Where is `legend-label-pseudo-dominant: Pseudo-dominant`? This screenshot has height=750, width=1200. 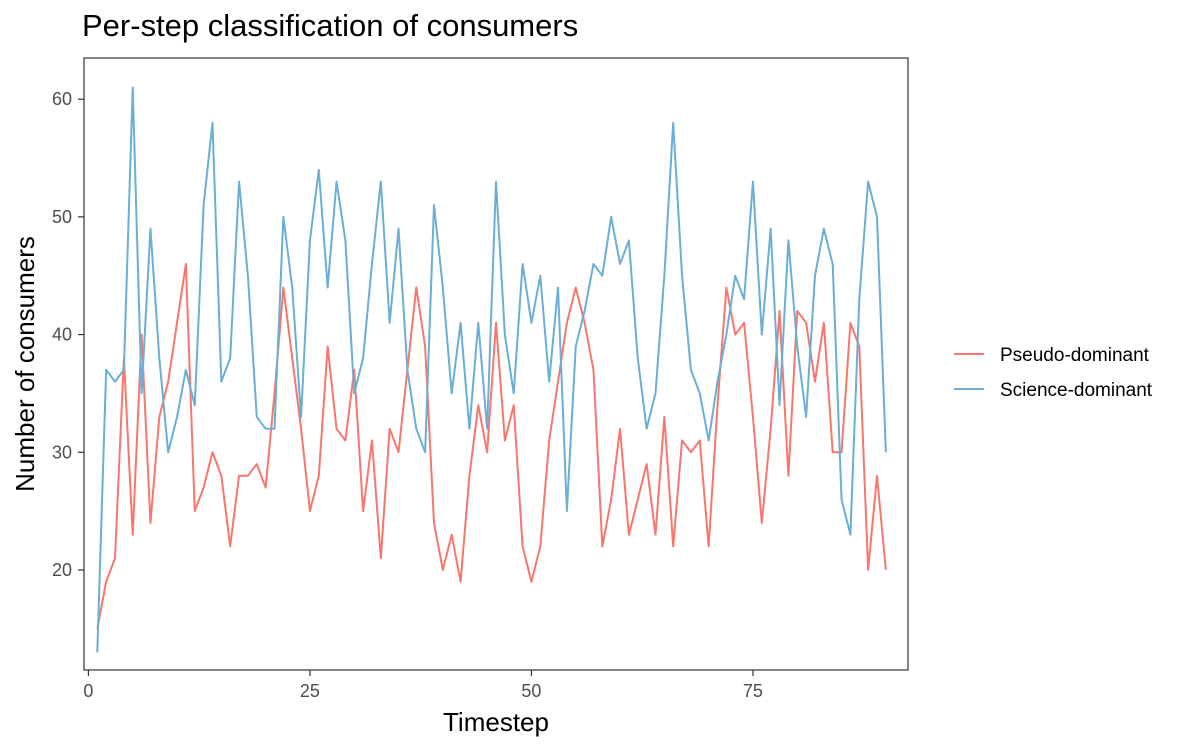 legend-label-pseudo-dominant: Pseudo-dominant is located at coordinates (1075, 355).